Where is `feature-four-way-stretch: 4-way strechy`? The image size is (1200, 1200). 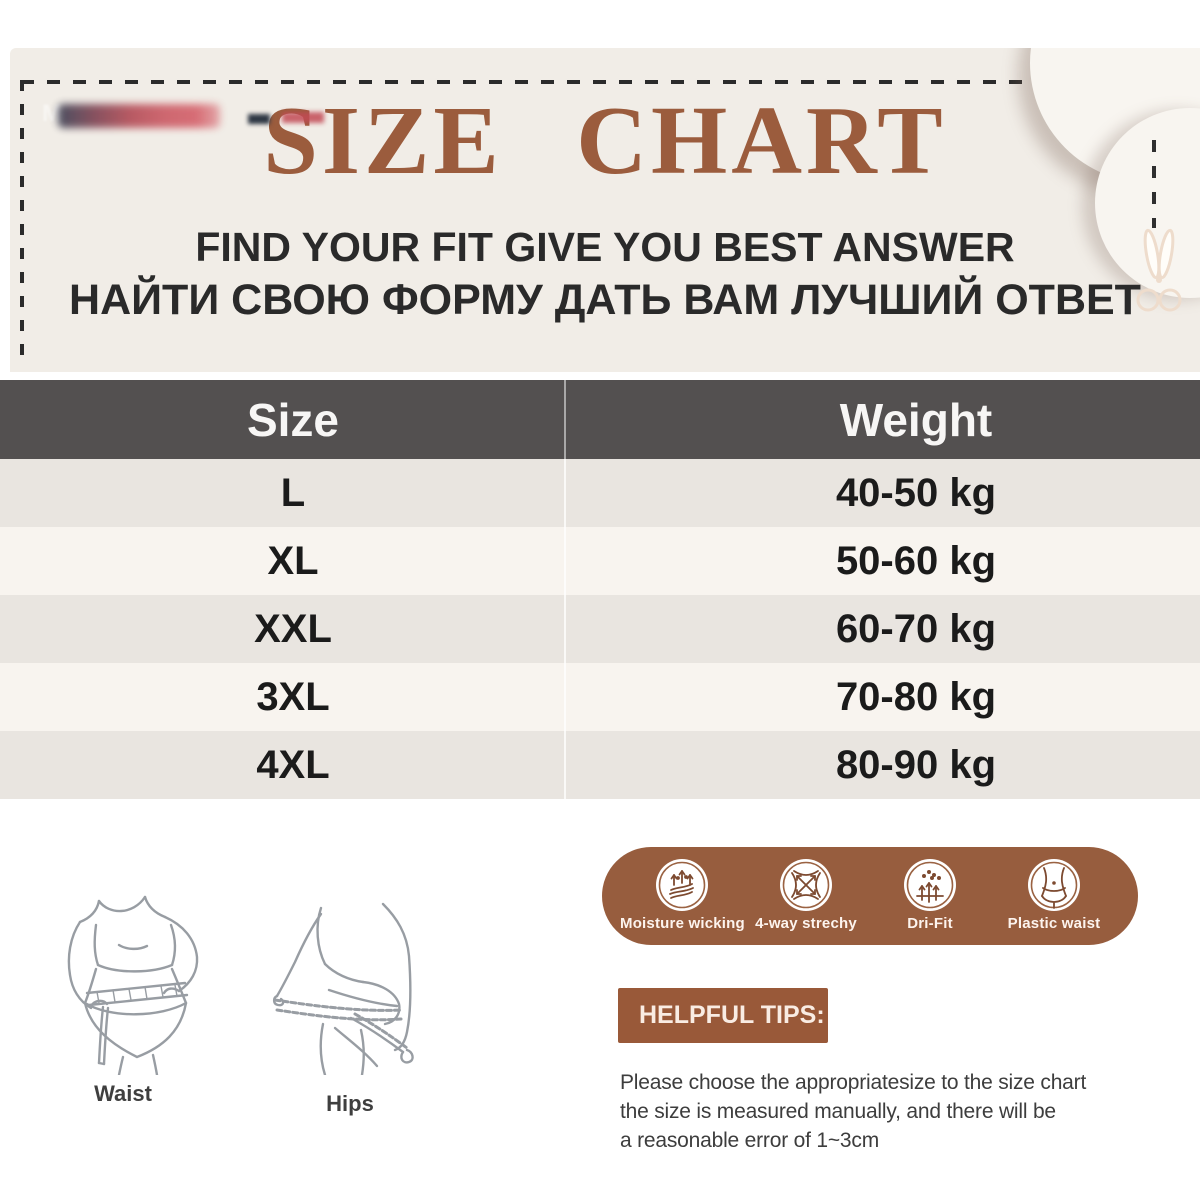
feature-four-way-stretch: 4-way strechy is located at coordinates (806, 896).